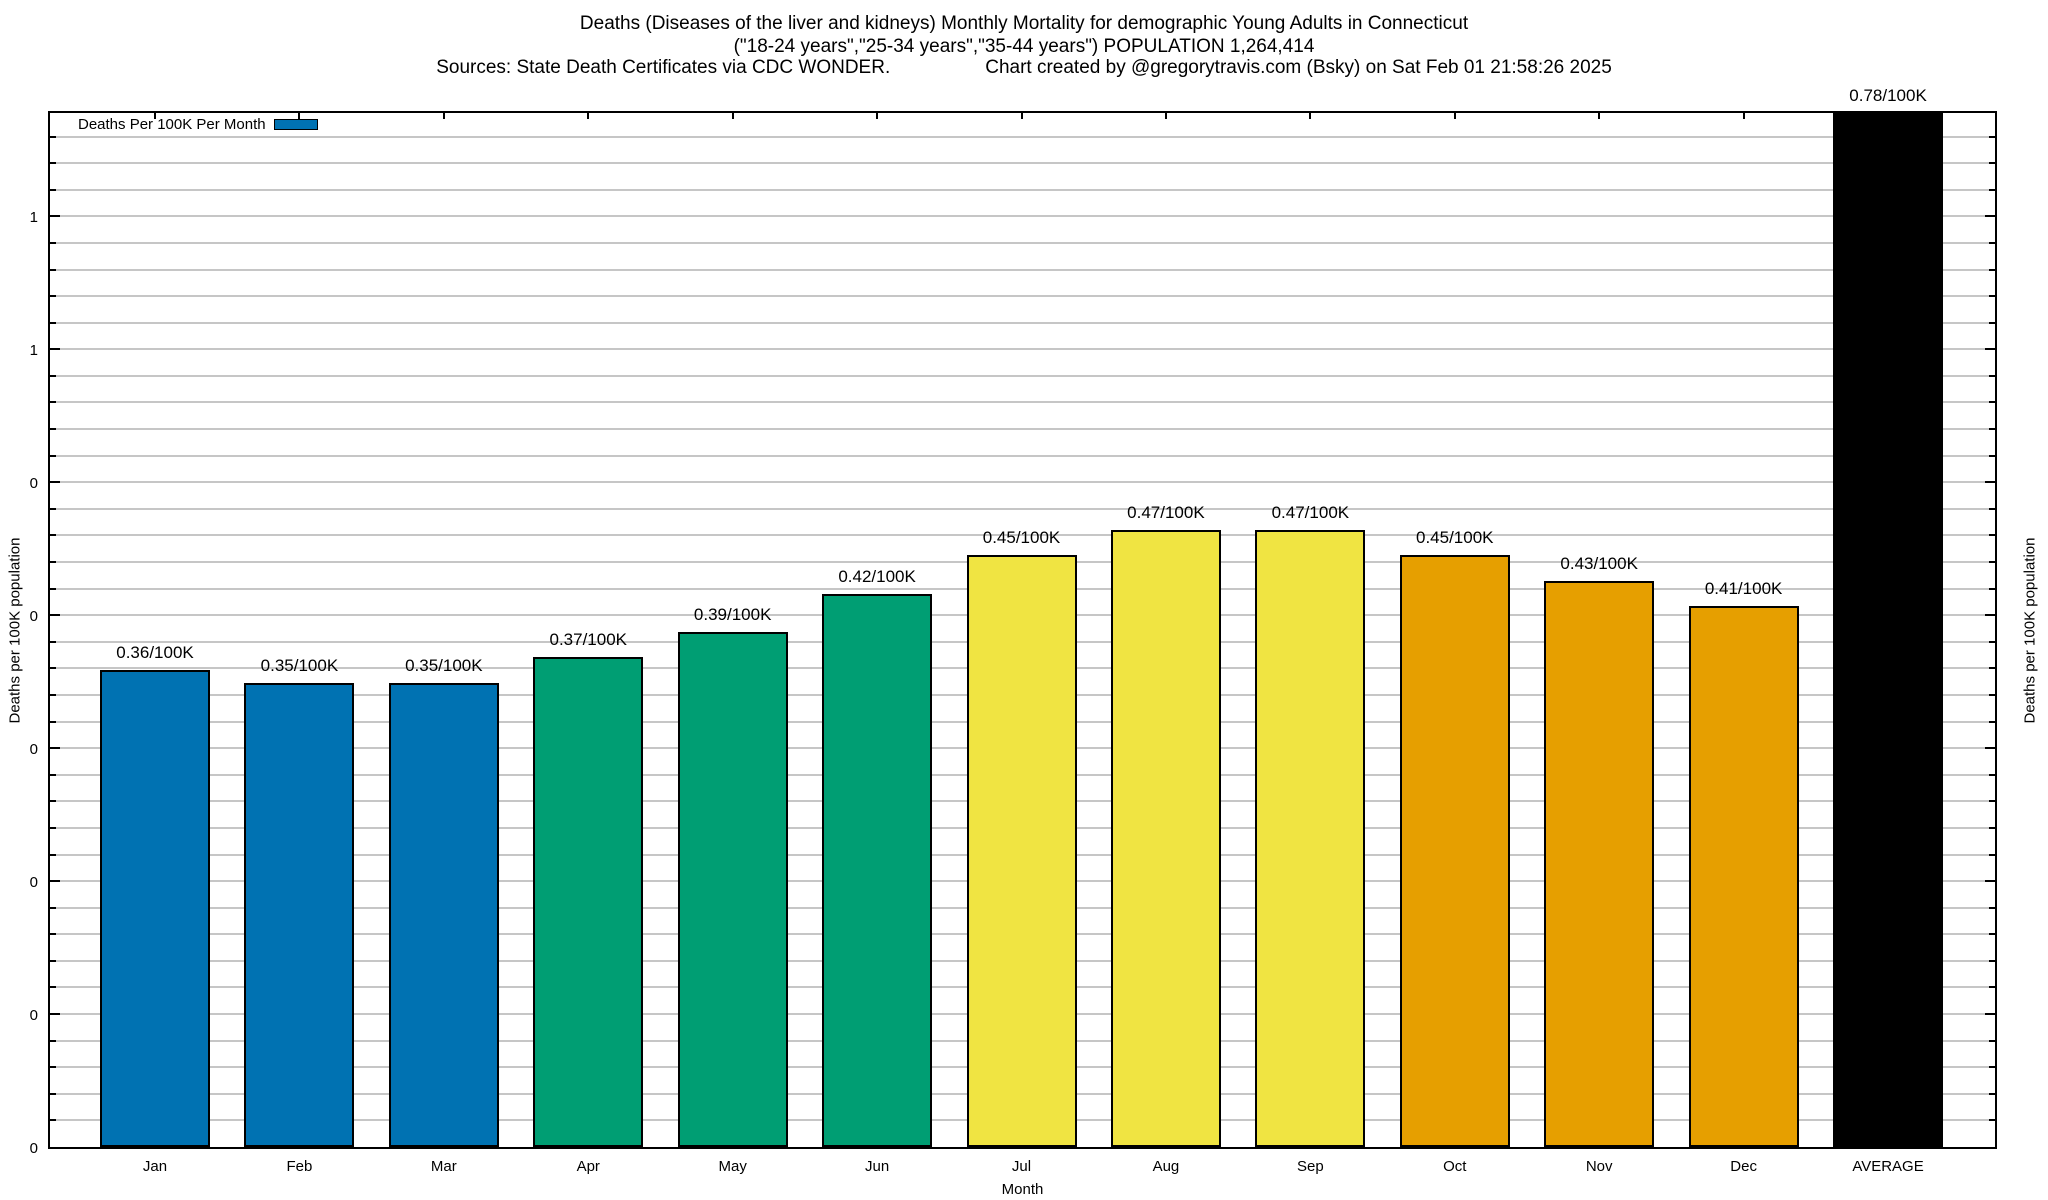 The width and height of the screenshot is (2048, 1200). I want to click on bar-value-label: 0.41/100K, so click(1743, 588).